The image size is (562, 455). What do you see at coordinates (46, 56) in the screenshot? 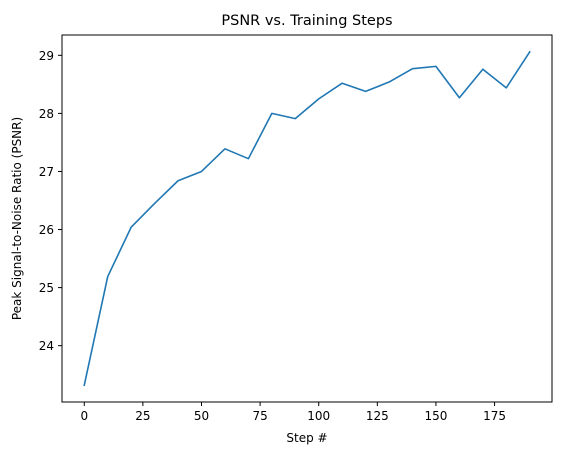
I see `y-tick-label: 29` at bounding box center [46, 56].